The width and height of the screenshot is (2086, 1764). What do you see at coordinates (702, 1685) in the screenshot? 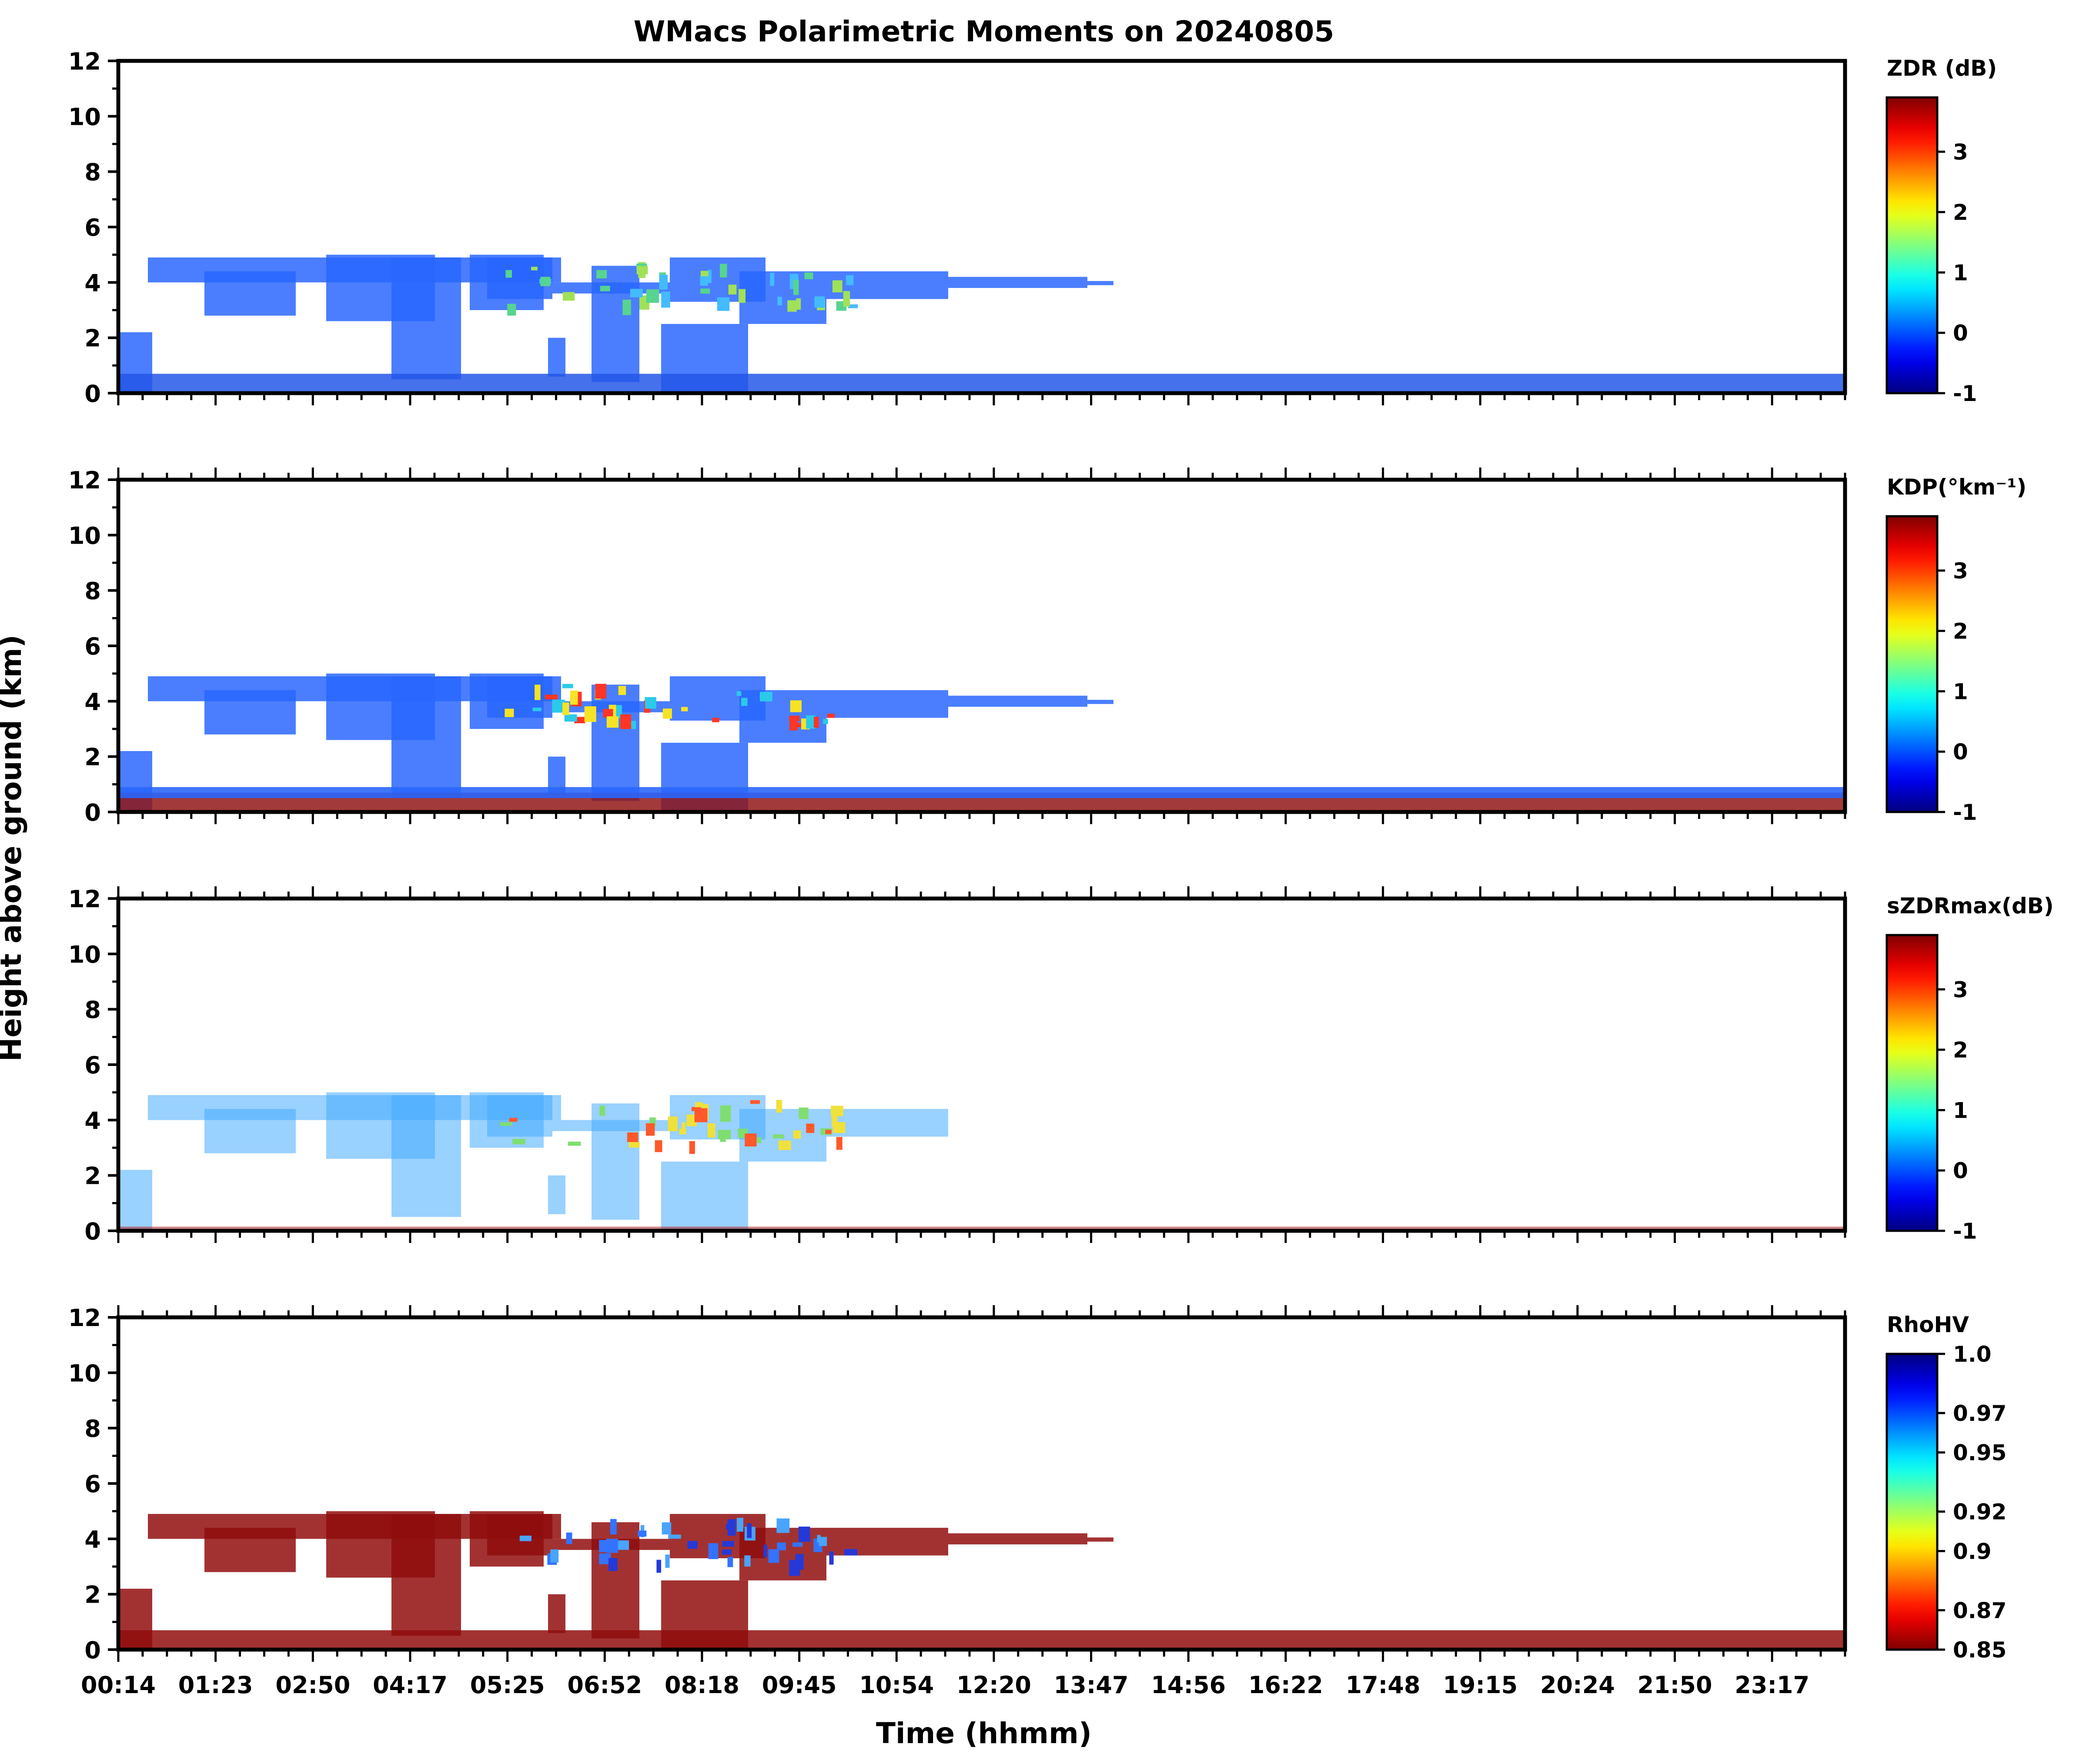
I see `x-tick-label: 08:18` at bounding box center [702, 1685].